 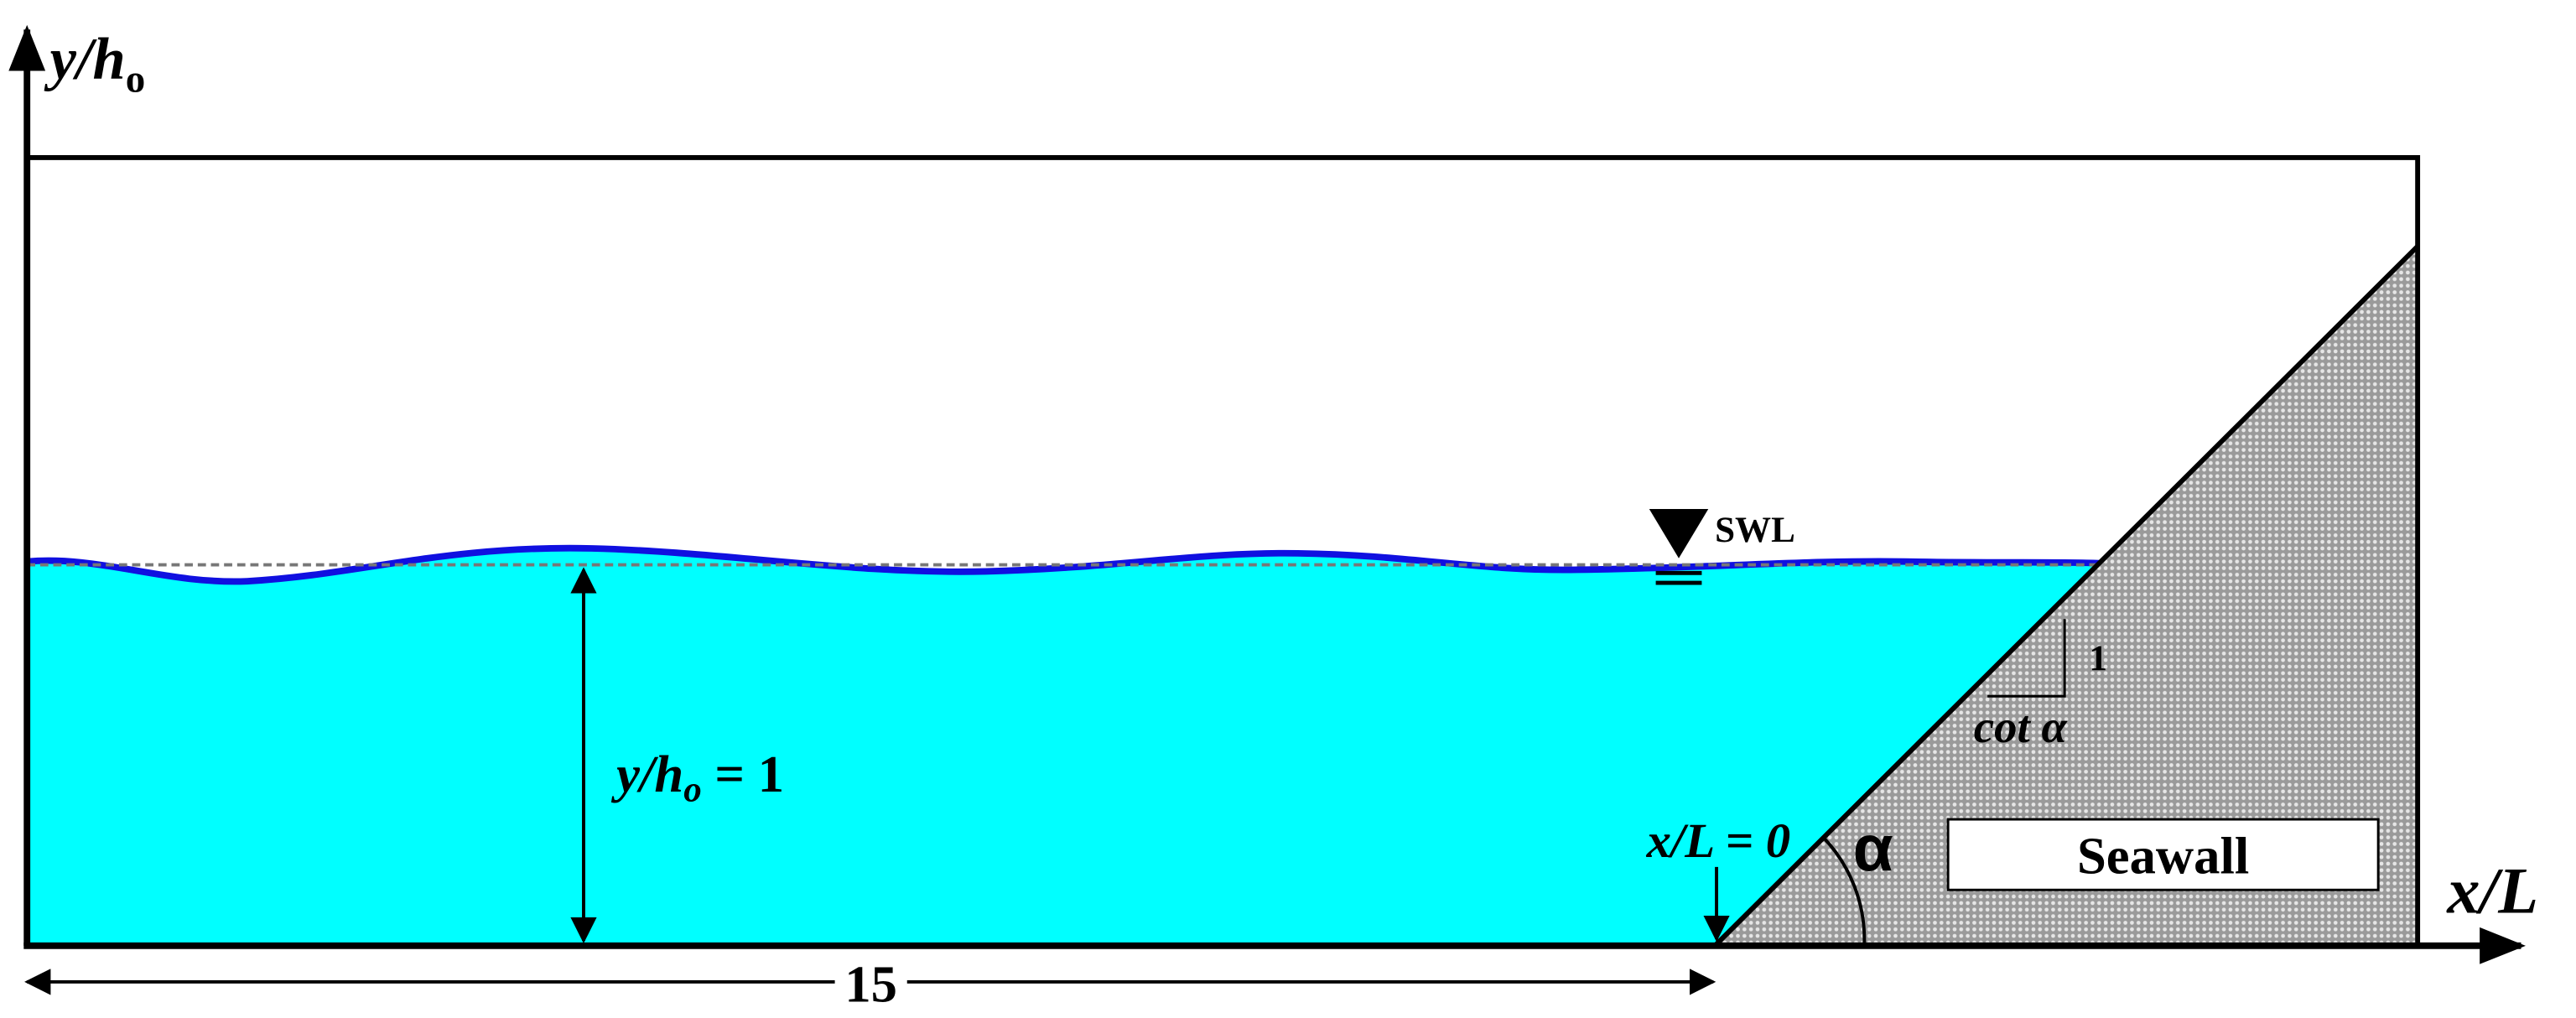 I want to click on depth-label: y/ho = 1, so click(x=697, y=777).